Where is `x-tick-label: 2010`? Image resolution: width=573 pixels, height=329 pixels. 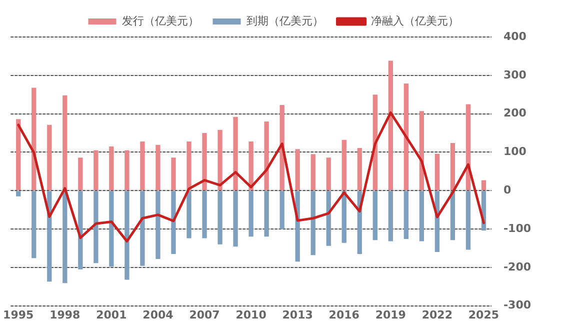 x-tick-label: 2010 is located at coordinates (251, 315).